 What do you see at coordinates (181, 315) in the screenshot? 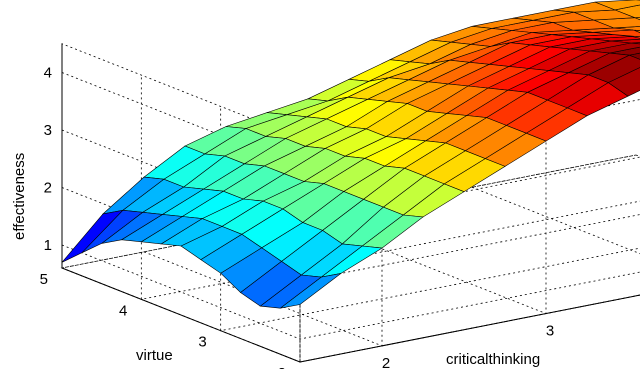
I see `y-axis-line` at bounding box center [181, 315].